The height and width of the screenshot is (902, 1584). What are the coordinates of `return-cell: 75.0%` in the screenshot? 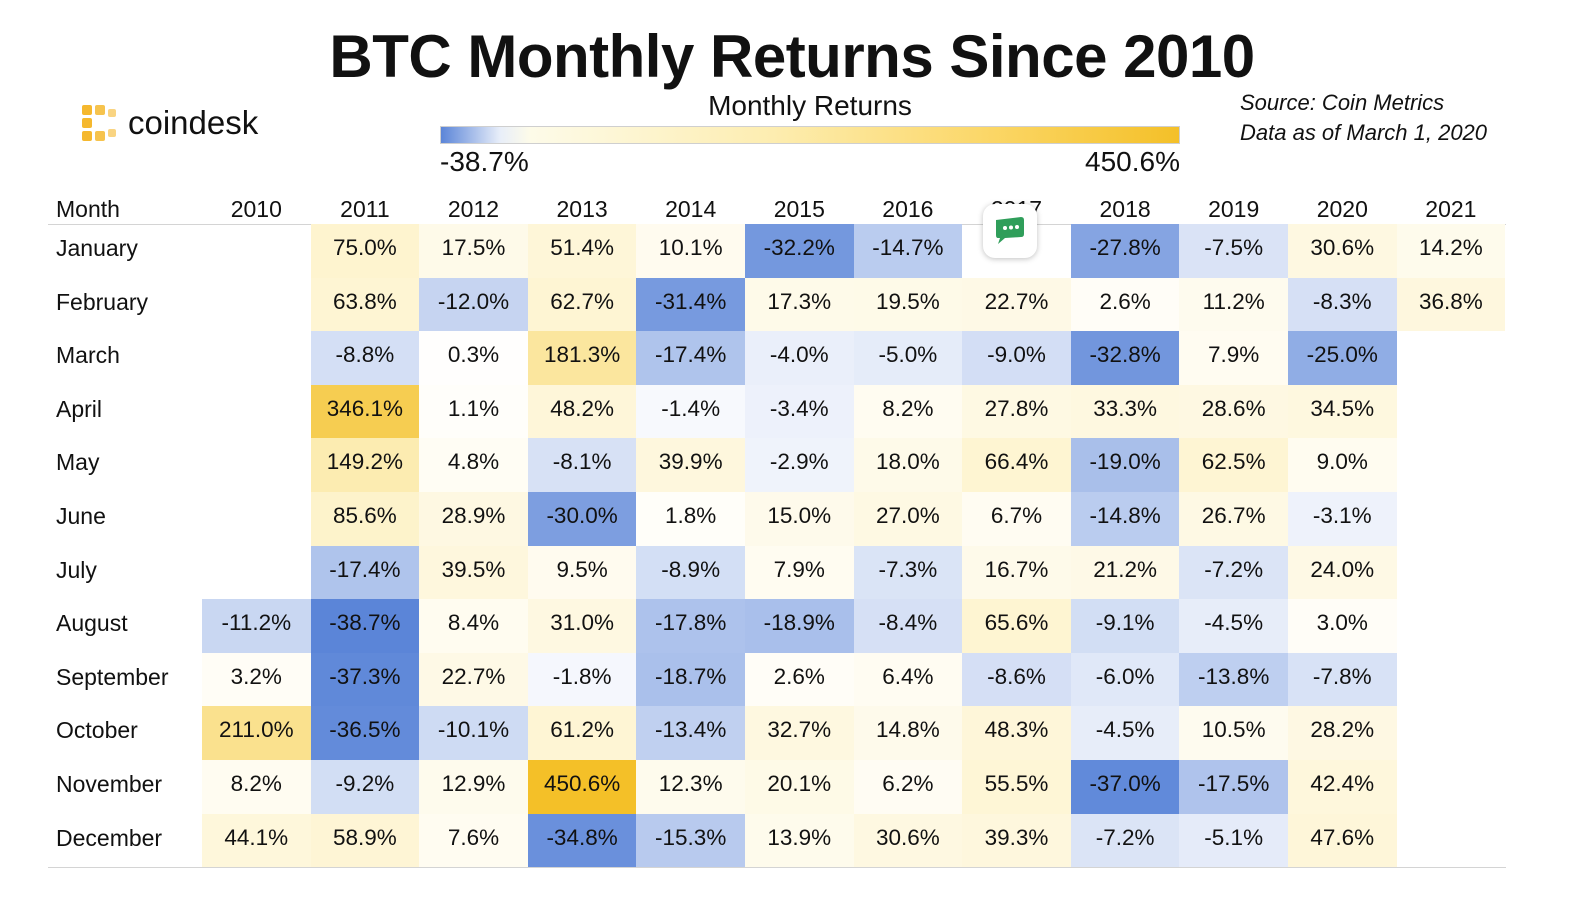 It's located at (365, 251).